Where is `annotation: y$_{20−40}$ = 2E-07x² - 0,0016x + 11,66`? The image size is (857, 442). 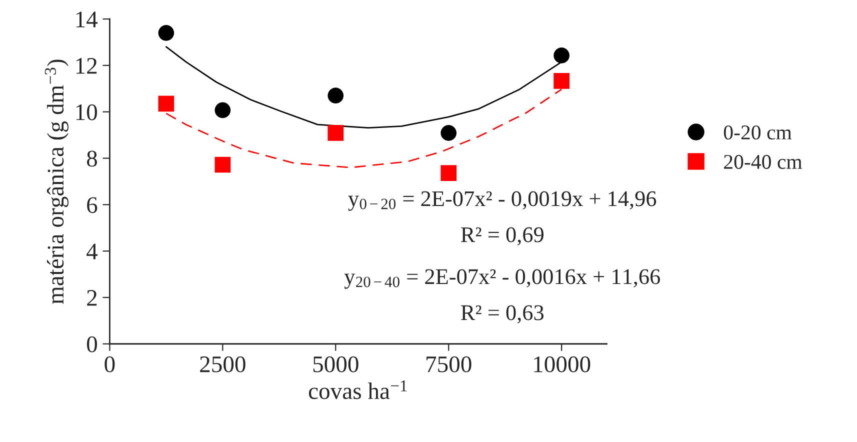 annotation: y$_{20−40}$ = 2E-07x² - 0,0016x + 11,66 is located at coordinates (502, 279).